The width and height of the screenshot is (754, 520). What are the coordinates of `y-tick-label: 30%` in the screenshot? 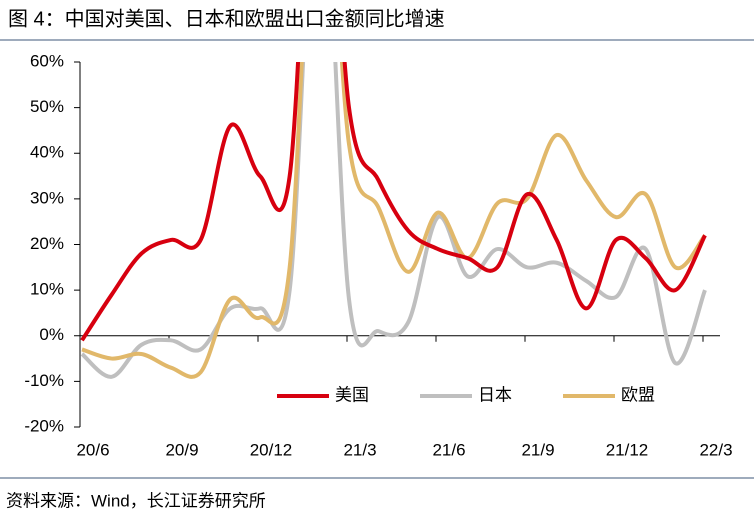 It's located at (47, 197).